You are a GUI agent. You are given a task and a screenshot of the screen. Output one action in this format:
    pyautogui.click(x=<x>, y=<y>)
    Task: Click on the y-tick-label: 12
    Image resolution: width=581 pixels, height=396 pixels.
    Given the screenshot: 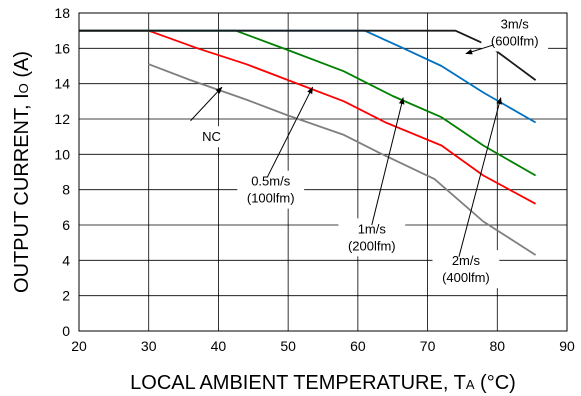 What is the action you would take?
    pyautogui.click(x=62, y=119)
    